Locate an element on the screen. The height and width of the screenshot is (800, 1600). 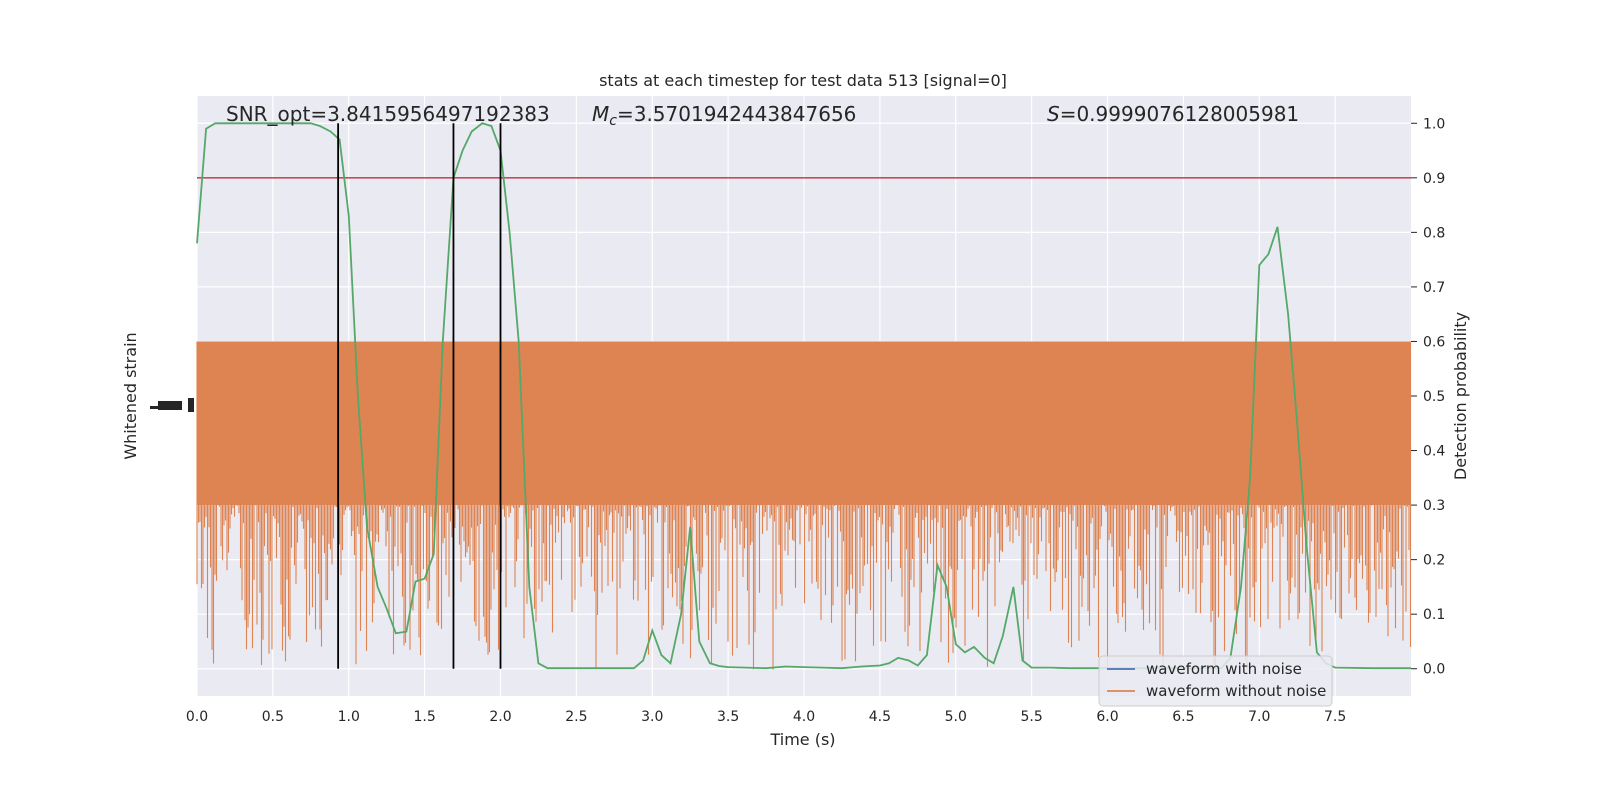
y-tick-label: 0.4 is located at coordinates (1434, 452).